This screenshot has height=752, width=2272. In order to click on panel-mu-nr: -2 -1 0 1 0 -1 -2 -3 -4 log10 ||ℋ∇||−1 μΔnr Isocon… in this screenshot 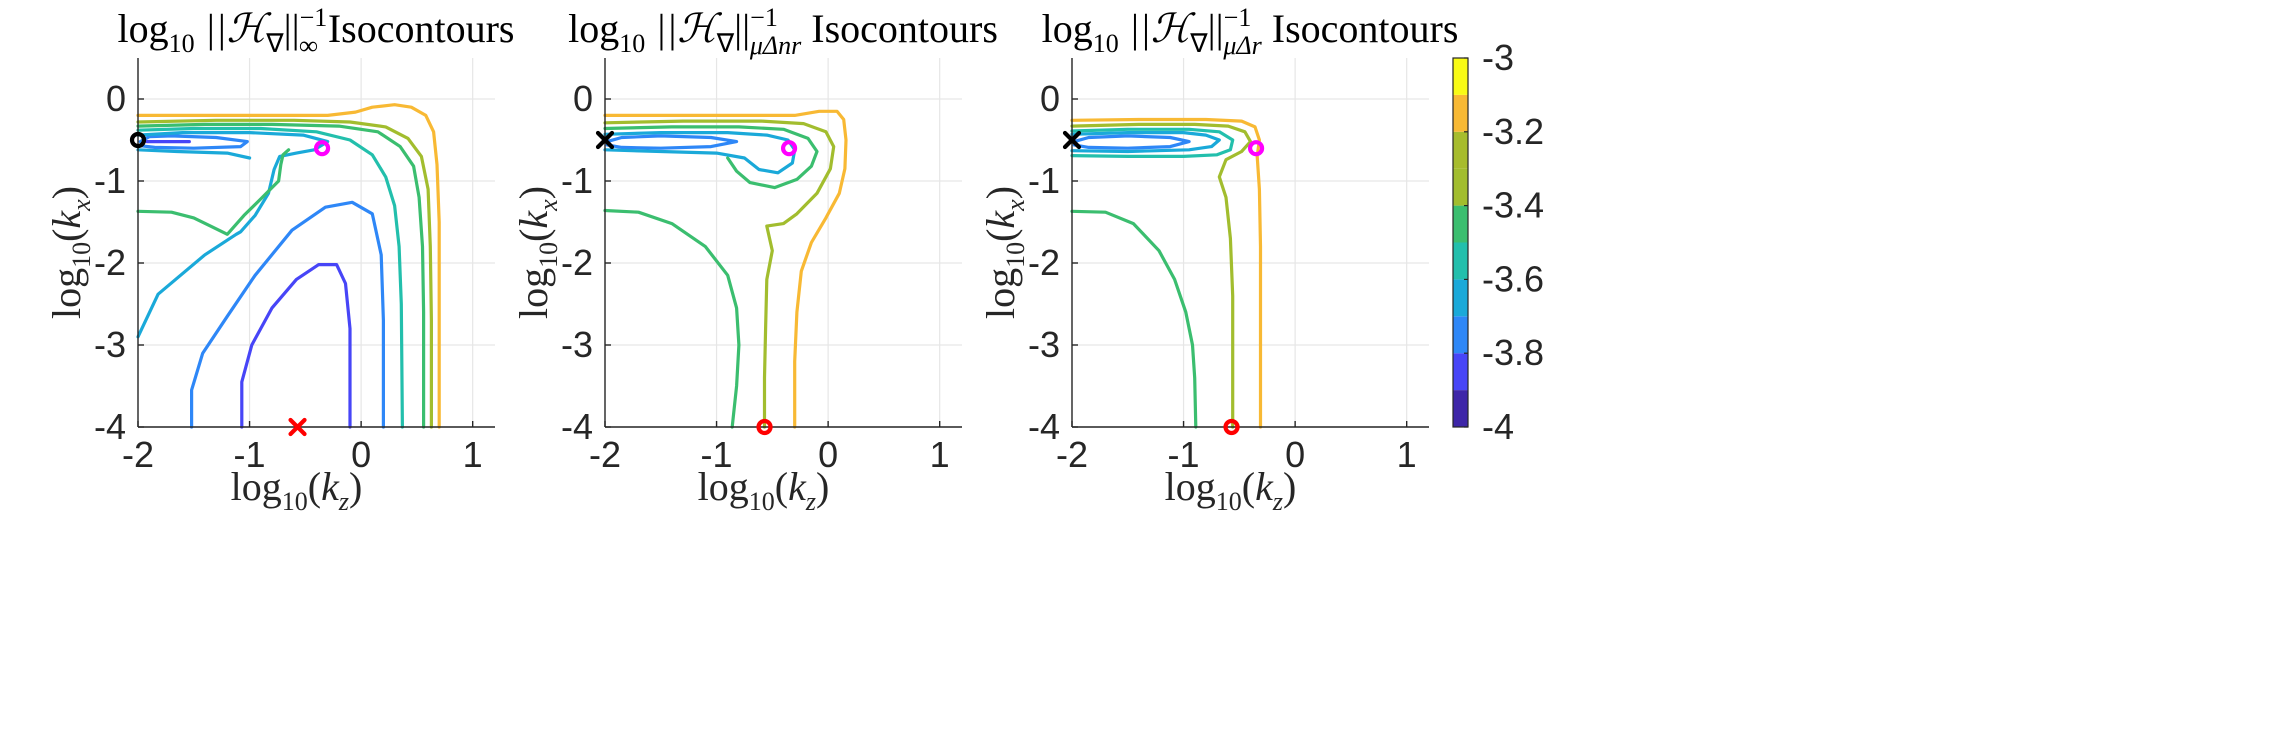, I will do `click(754, 259)`.